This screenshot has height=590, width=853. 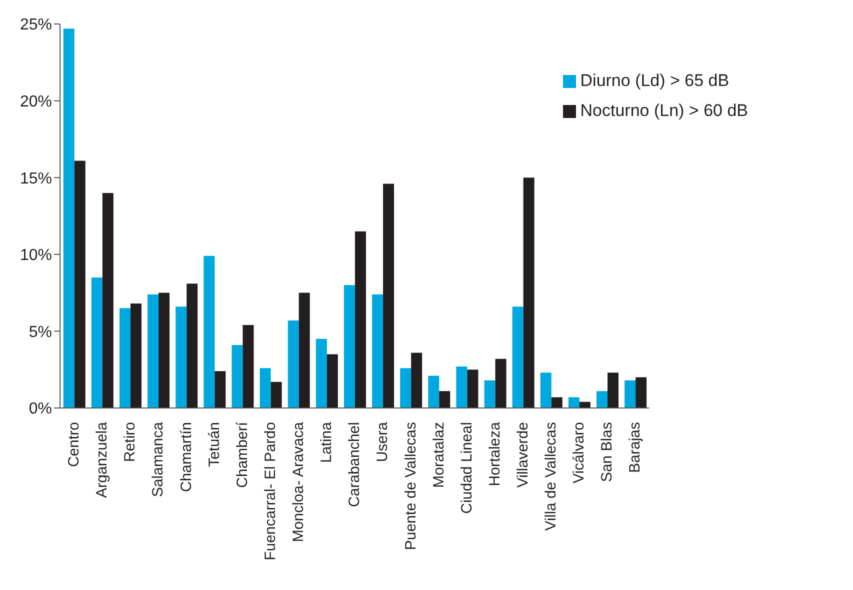 What do you see at coordinates (664, 110) in the screenshot?
I see `legend-label: Nocturno (Ln) > 60 dB` at bounding box center [664, 110].